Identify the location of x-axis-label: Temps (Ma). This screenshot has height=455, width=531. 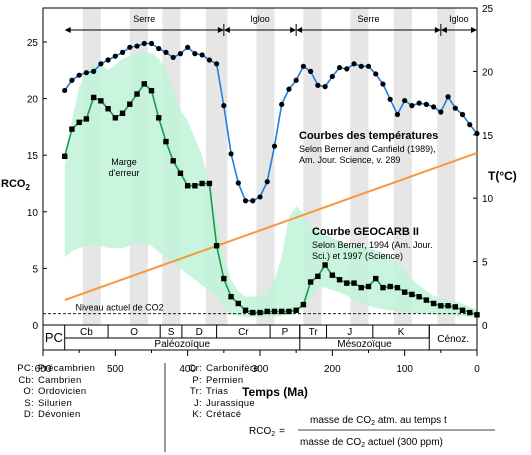
(275, 392).